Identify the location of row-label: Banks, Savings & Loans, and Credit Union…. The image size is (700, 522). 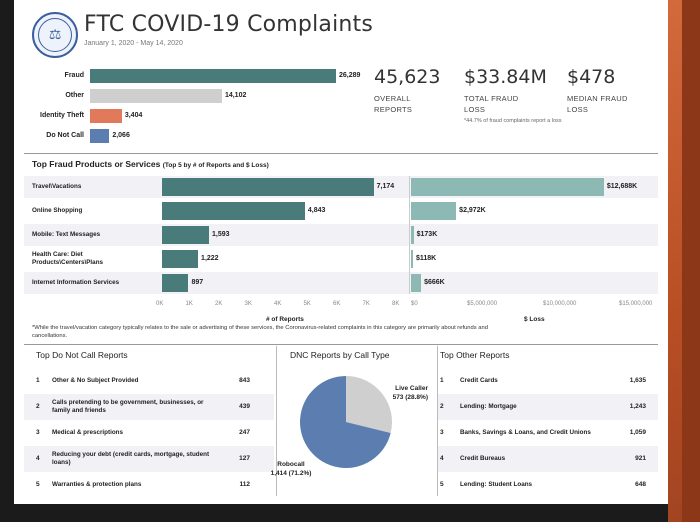
(525, 432).